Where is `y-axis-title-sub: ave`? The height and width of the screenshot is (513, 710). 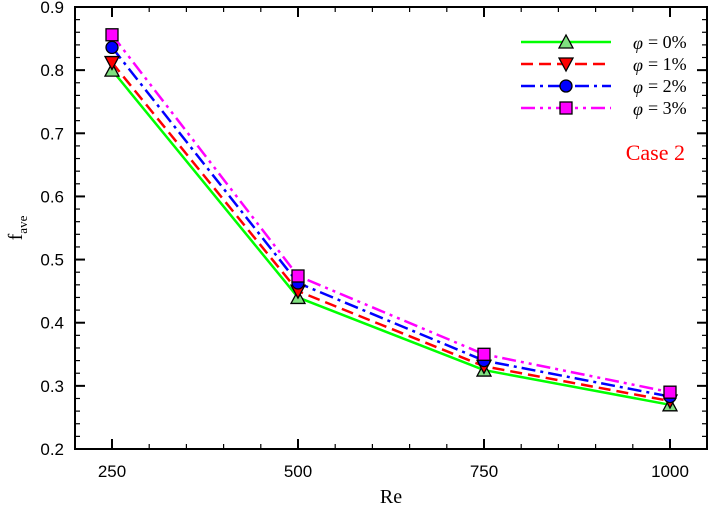
y-axis-title-sub: ave is located at coordinates (22, 224).